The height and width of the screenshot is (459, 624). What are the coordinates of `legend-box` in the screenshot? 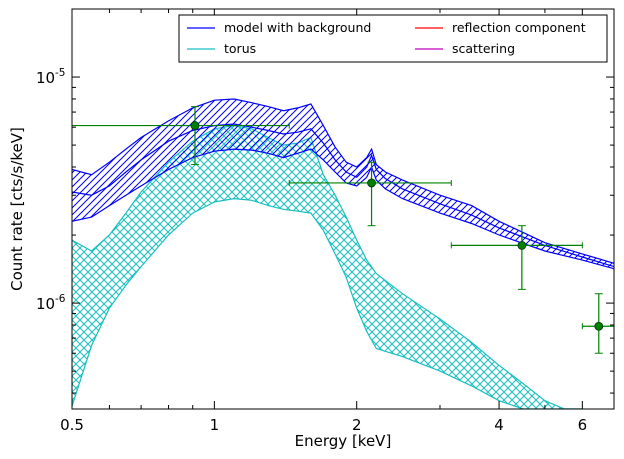 It's located at (393, 38).